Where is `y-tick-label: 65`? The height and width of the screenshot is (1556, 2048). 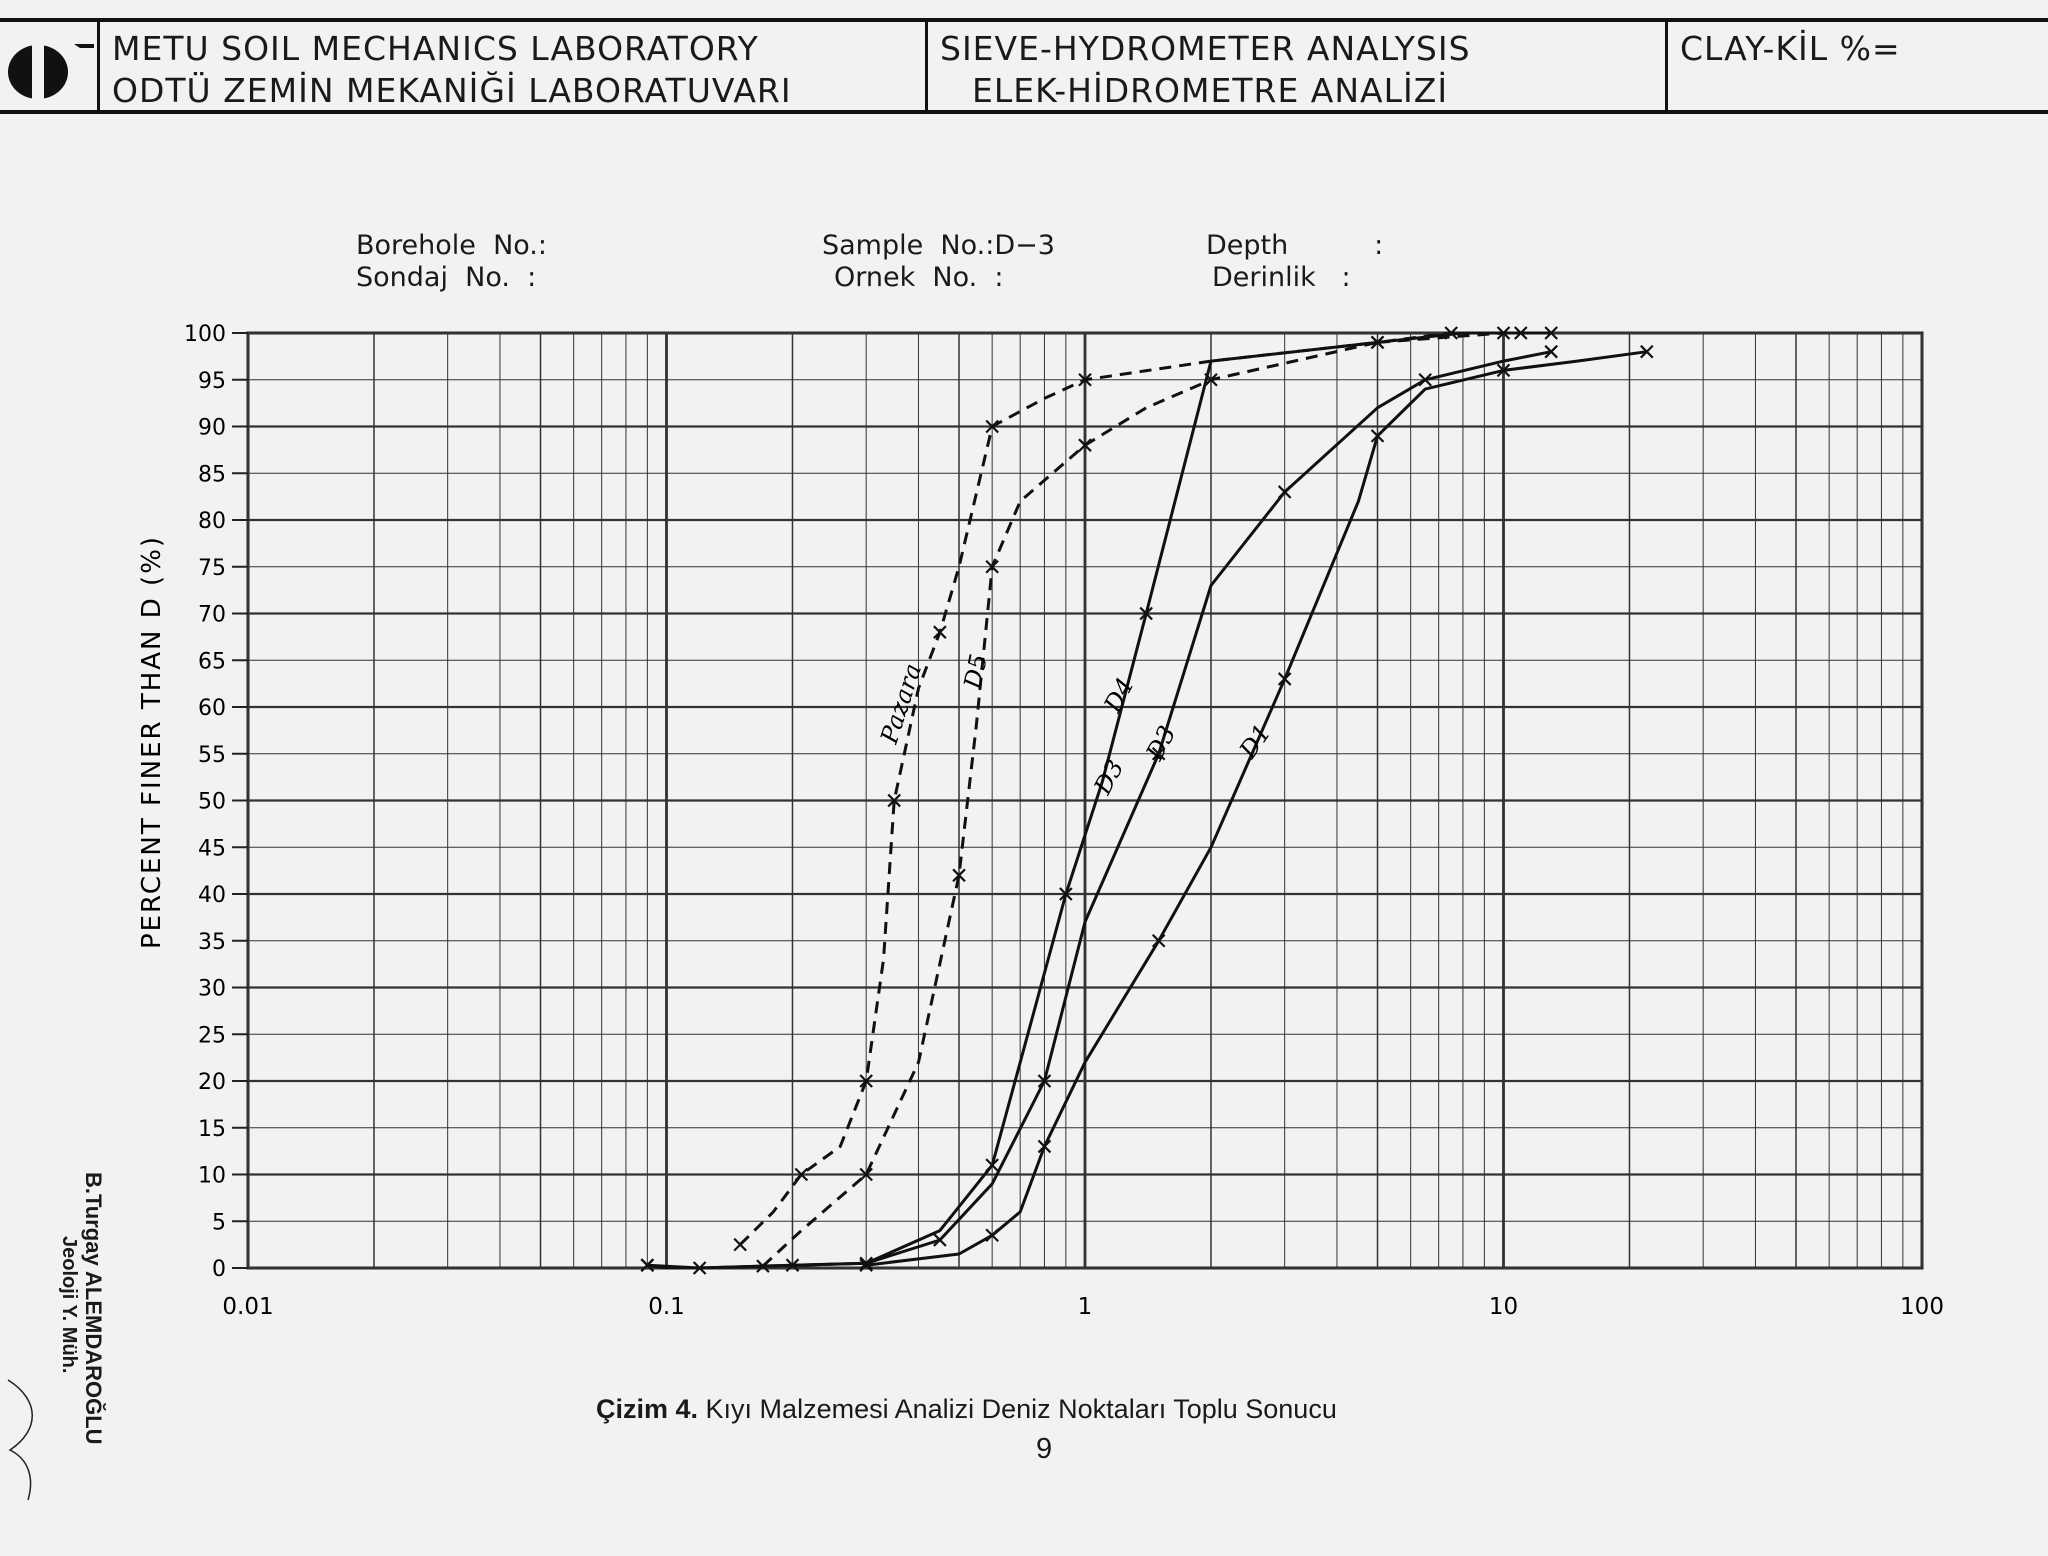
y-tick-label: 65 is located at coordinates (212, 661).